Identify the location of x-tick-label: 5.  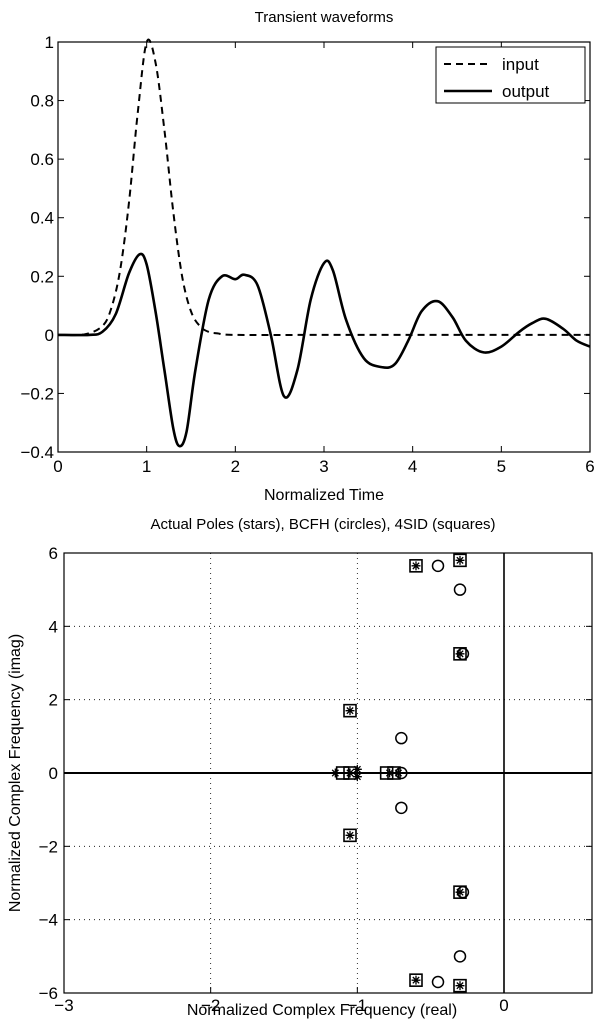
(501, 466).